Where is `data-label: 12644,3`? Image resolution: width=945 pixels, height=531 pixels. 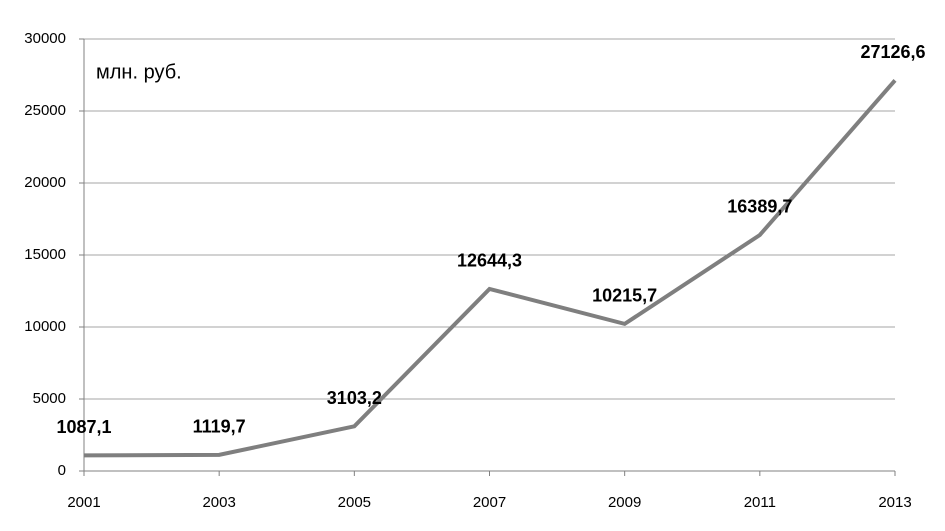
data-label: 12644,3 is located at coordinates (489, 261).